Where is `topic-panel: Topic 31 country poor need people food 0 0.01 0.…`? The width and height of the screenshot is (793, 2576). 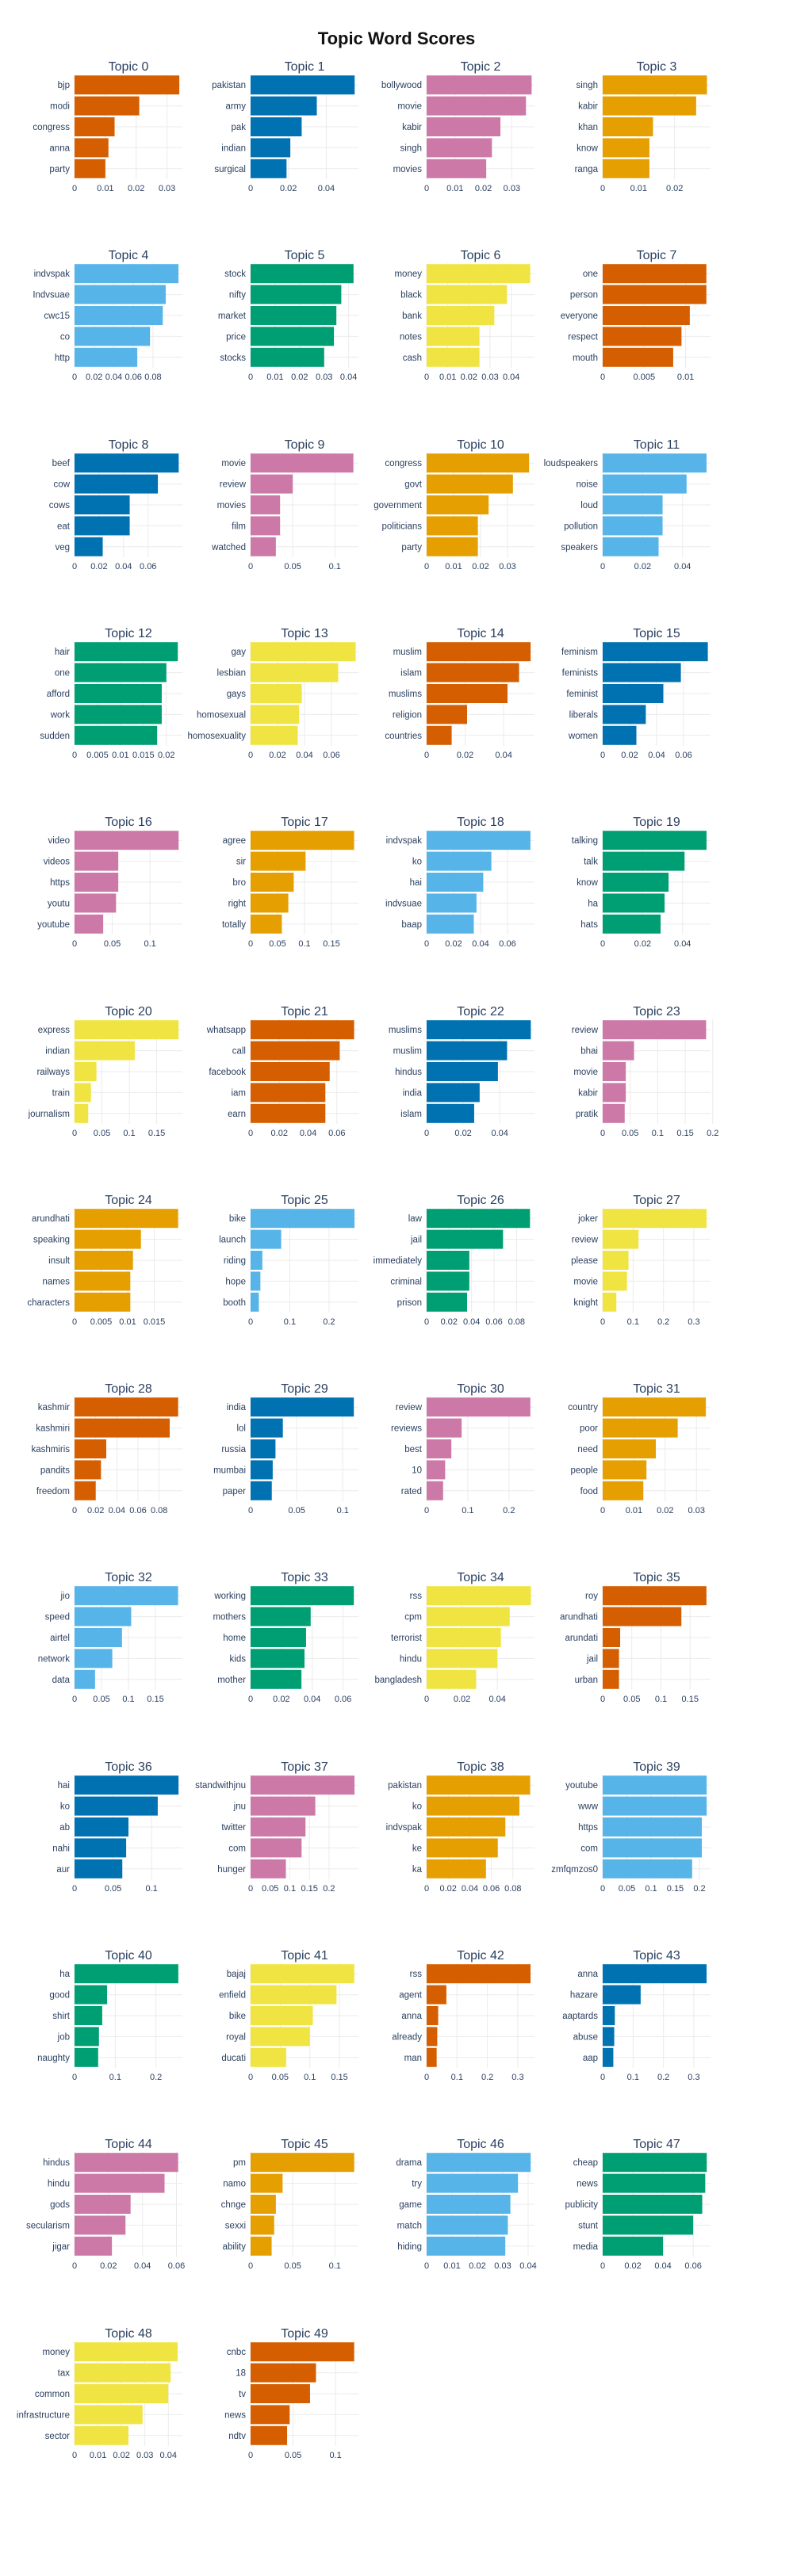 topic-panel: Topic 31 country poor need people food 0 0.01 0.… is located at coordinates (619, 1458).